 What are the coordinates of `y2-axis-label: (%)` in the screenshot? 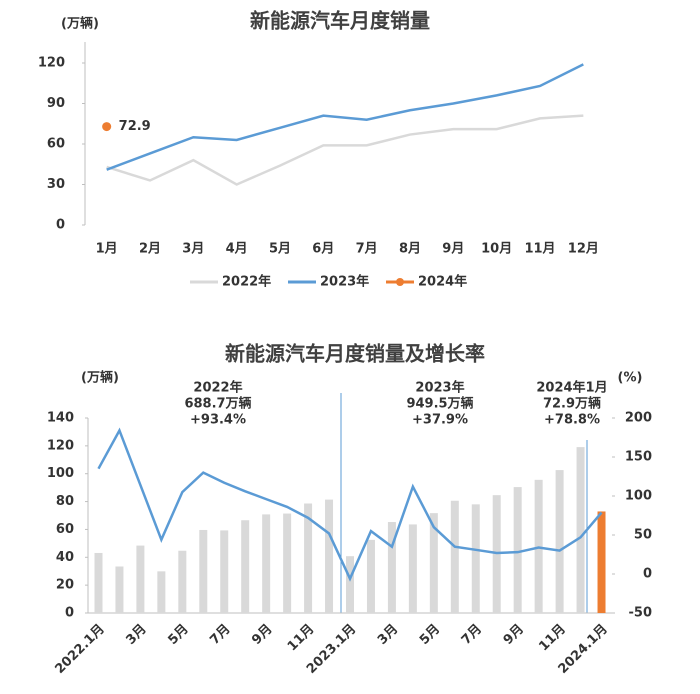 It's located at (630, 378).